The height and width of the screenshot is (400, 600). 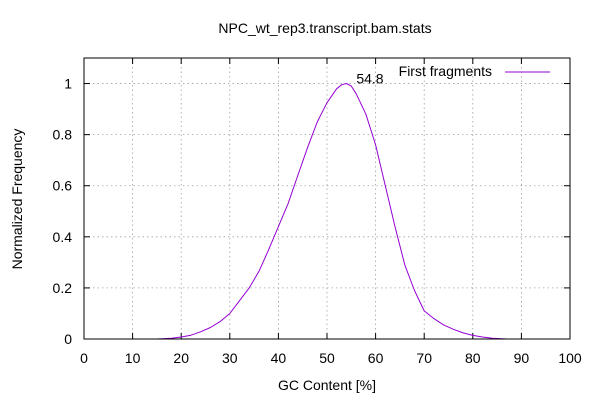 What do you see at coordinates (473, 358) in the screenshot?
I see `x-tick-label: 80` at bounding box center [473, 358].